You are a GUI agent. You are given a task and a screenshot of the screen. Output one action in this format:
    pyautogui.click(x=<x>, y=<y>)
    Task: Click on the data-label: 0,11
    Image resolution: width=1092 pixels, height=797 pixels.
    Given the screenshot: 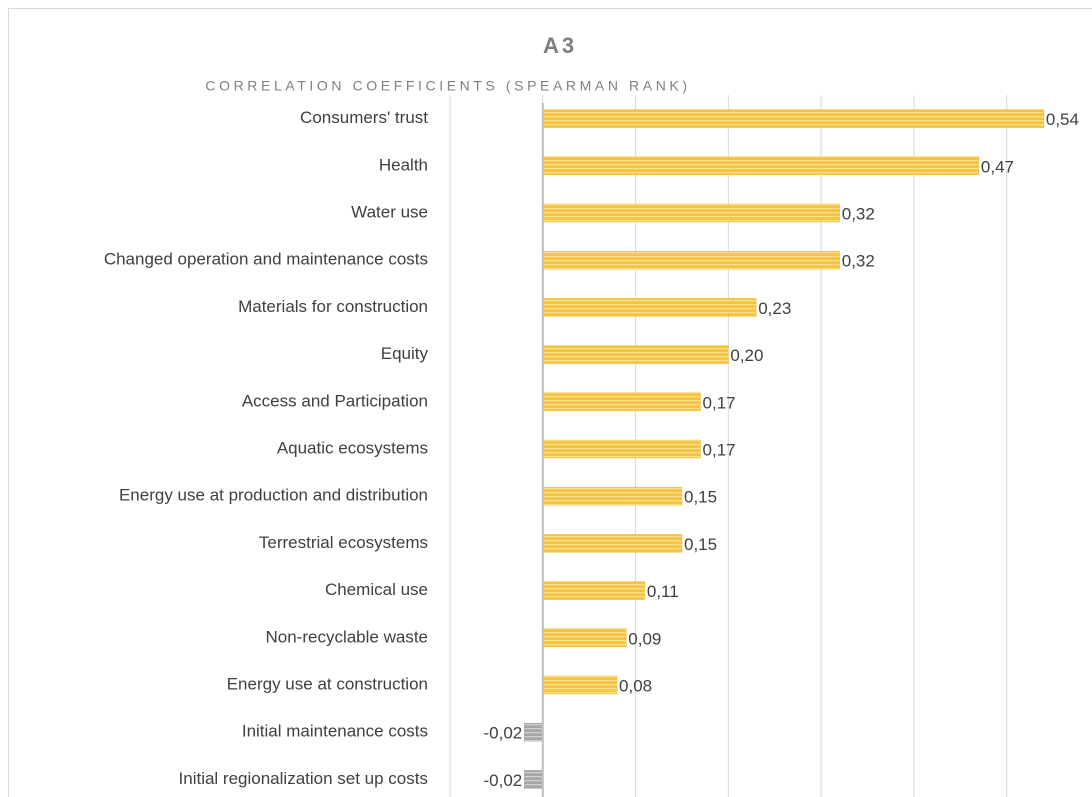 What is the action you would take?
    pyautogui.click(x=663, y=591)
    